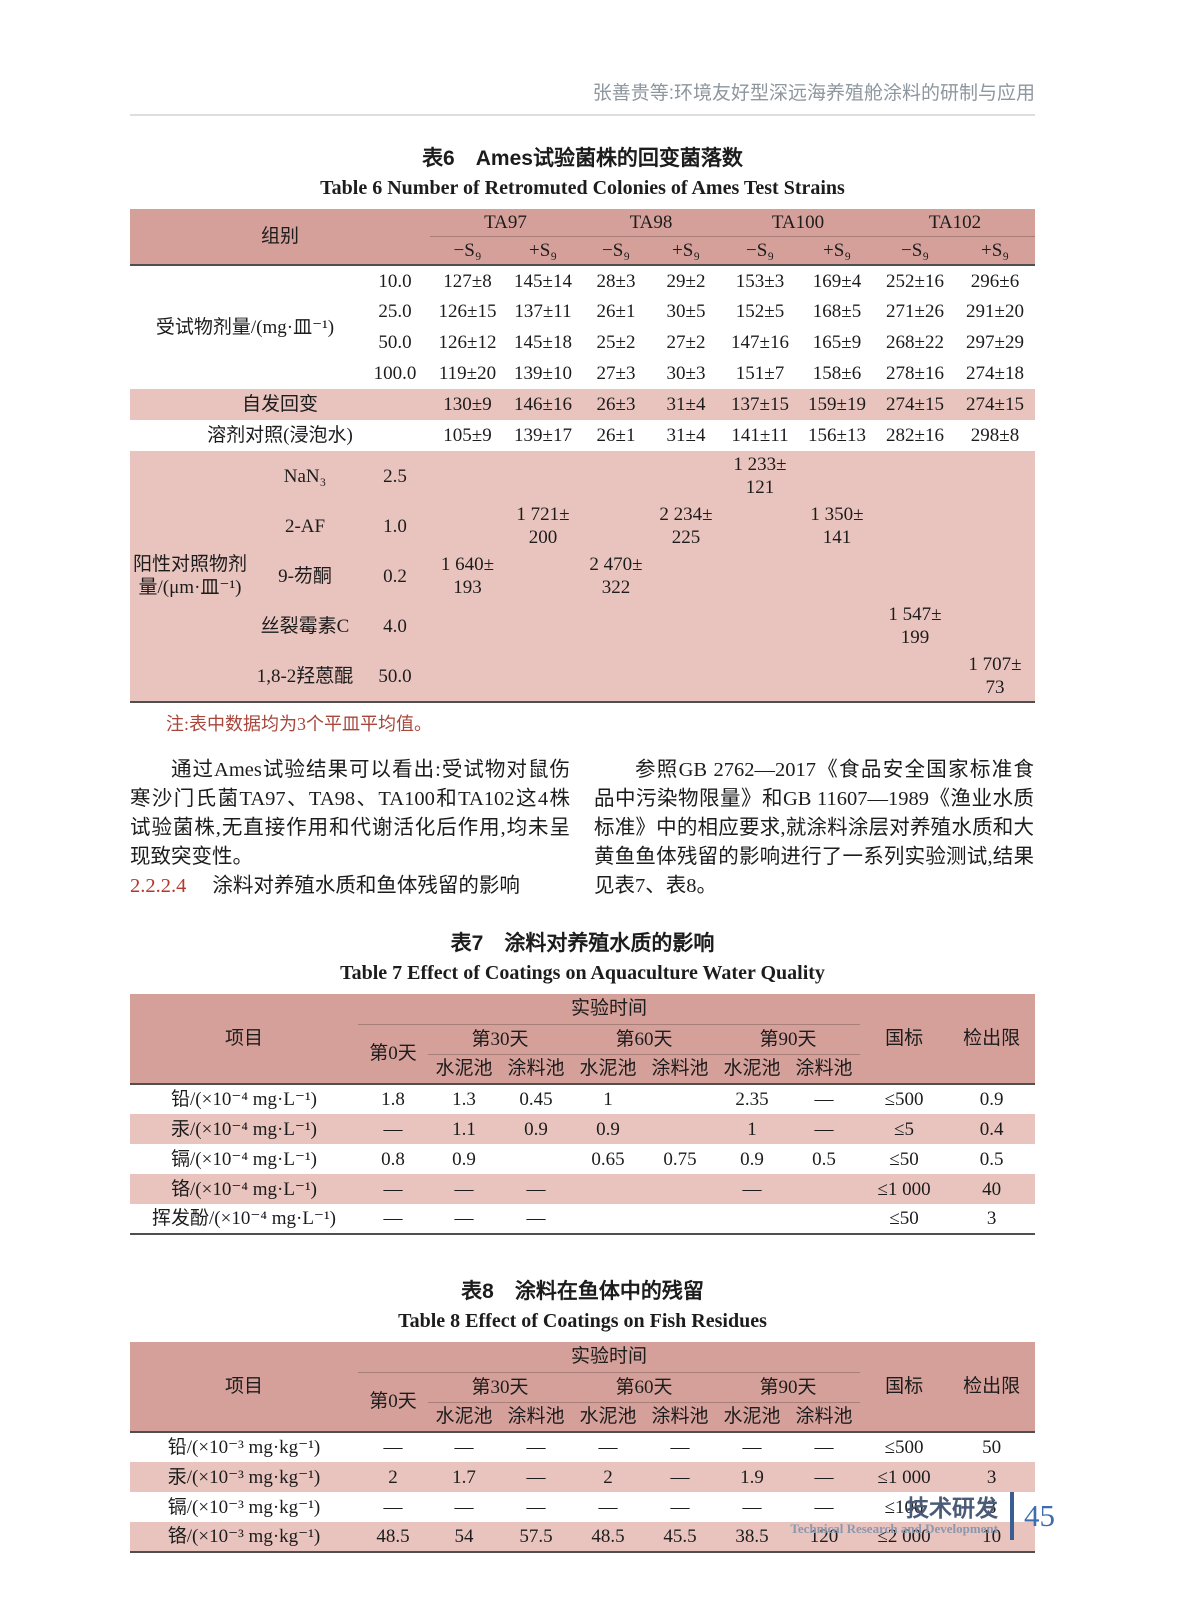  I want to click on value-cell: 1 640± 193, so click(467, 576).